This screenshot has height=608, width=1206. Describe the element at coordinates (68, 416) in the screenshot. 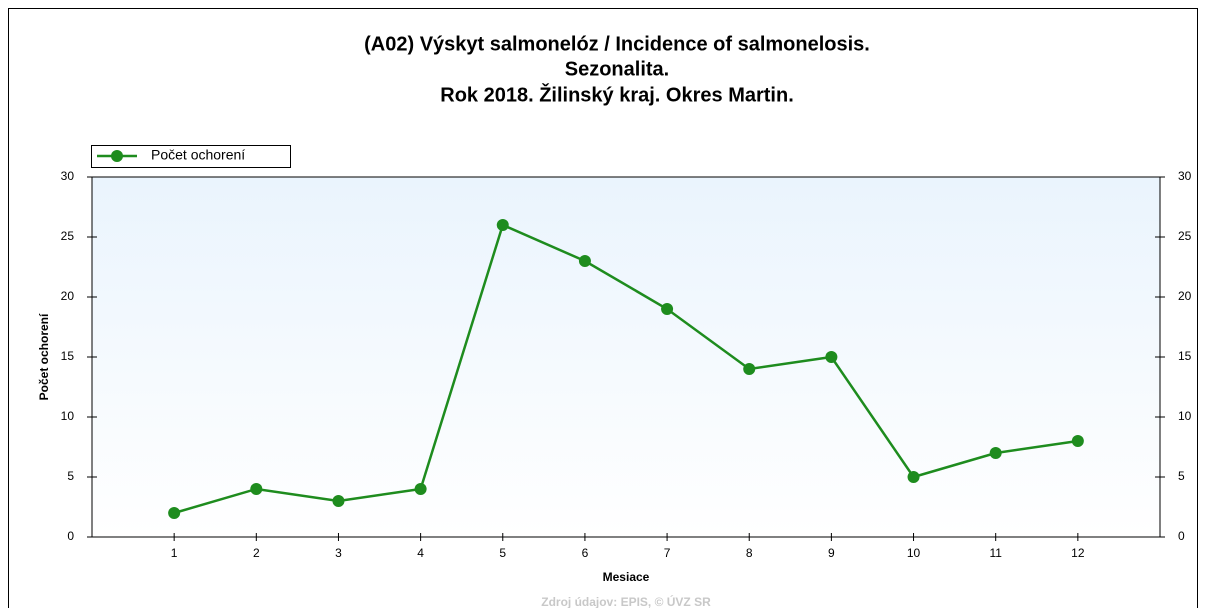

I see `y-tick-label: 10` at that location.